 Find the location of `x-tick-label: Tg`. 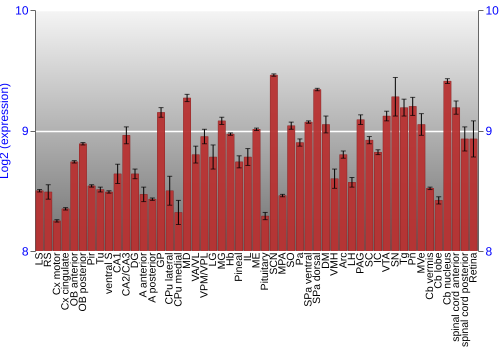

x-tick-label: Tg is located at coordinates (404, 258).